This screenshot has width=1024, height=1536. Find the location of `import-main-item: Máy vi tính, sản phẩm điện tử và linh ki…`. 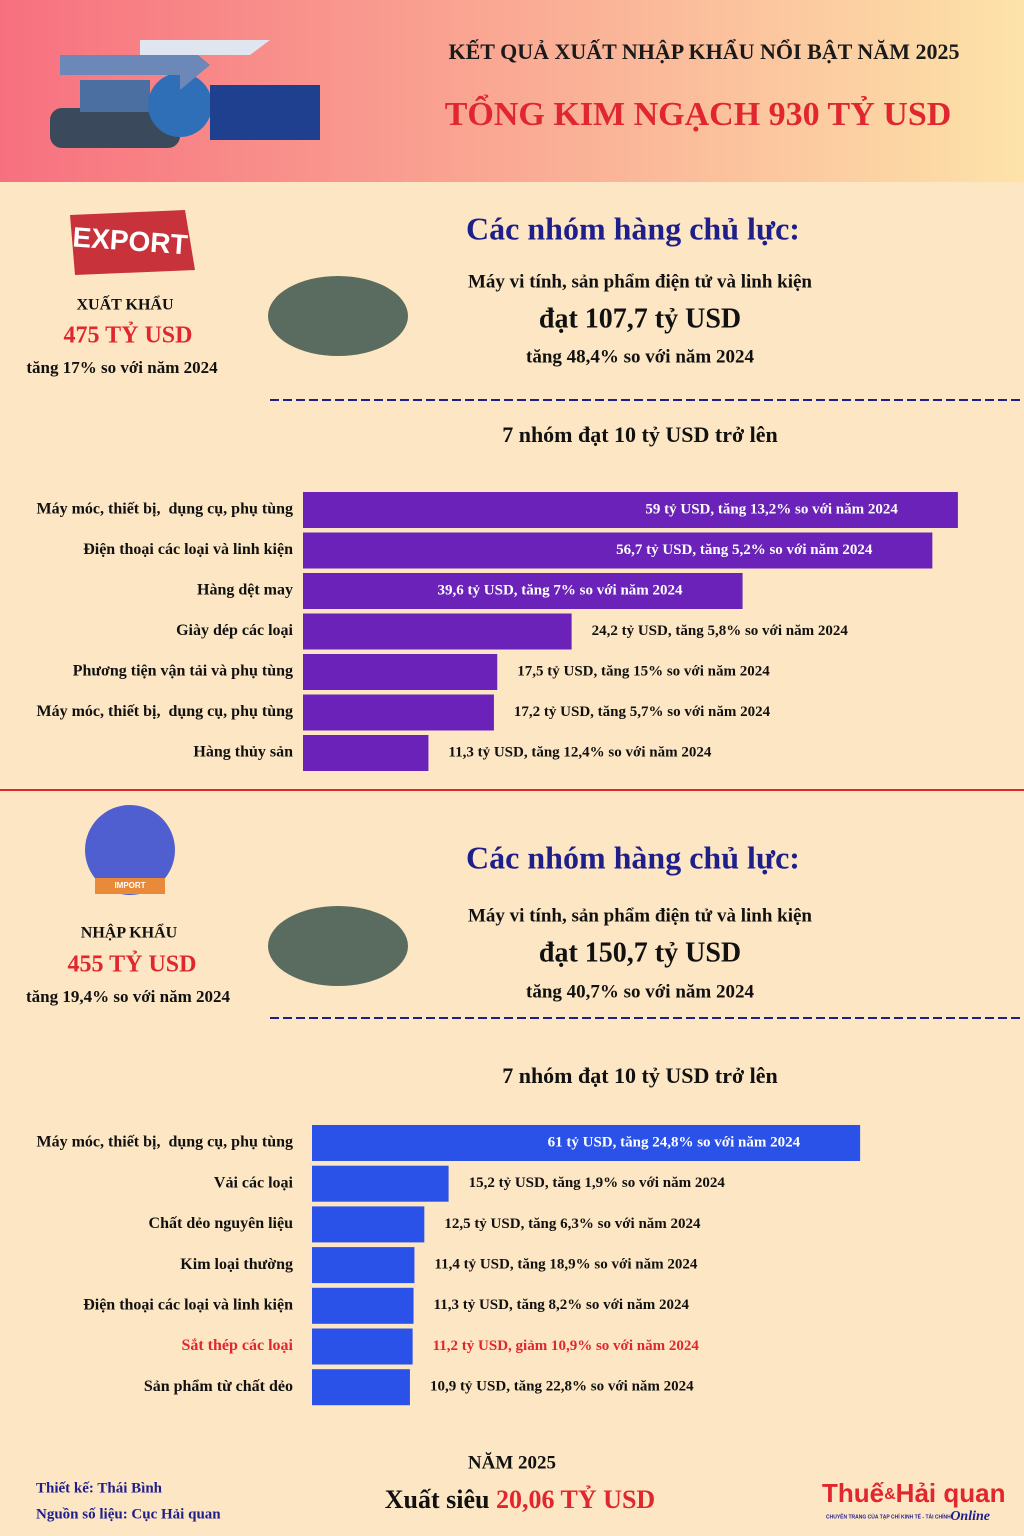

import-main-item: Máy vi tính, sản phẩm điện tử và linh ki… is located at coordinates (640, 915).